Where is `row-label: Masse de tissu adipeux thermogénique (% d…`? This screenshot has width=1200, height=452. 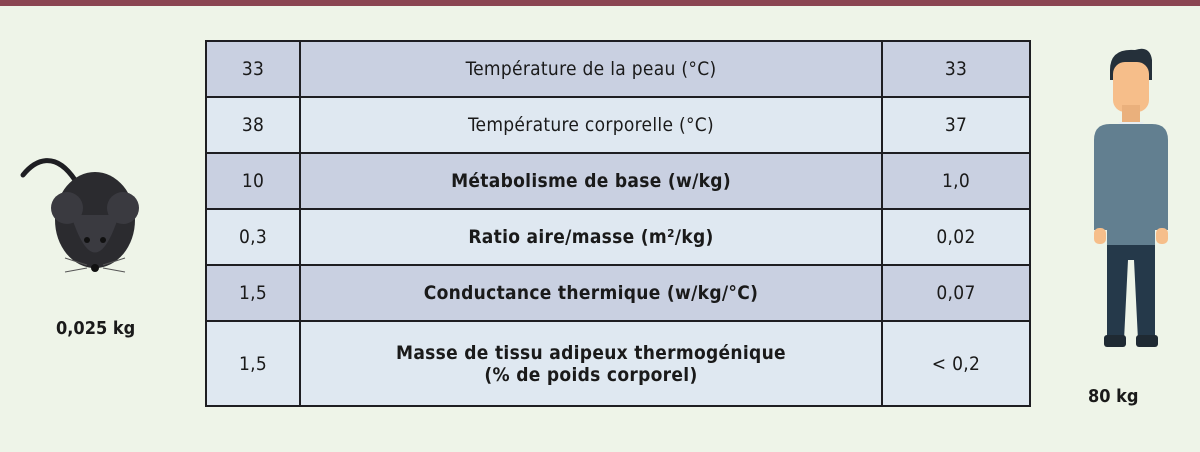 row-label: Masse de tissu adipeux thermogénique (% d… is located at coordinates (591, 363).